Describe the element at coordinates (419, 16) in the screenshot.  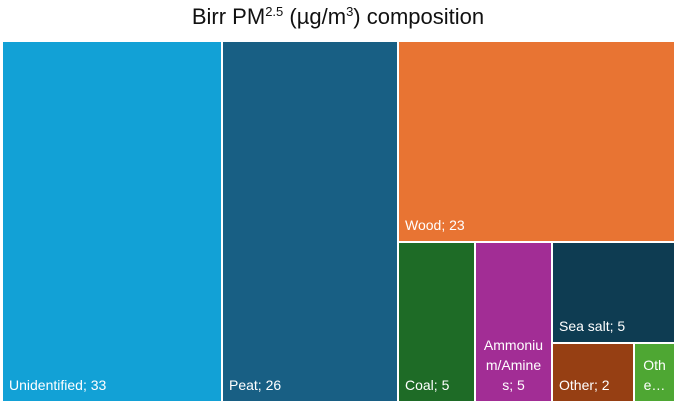
I see `title-suffix: ) composition` at that location.